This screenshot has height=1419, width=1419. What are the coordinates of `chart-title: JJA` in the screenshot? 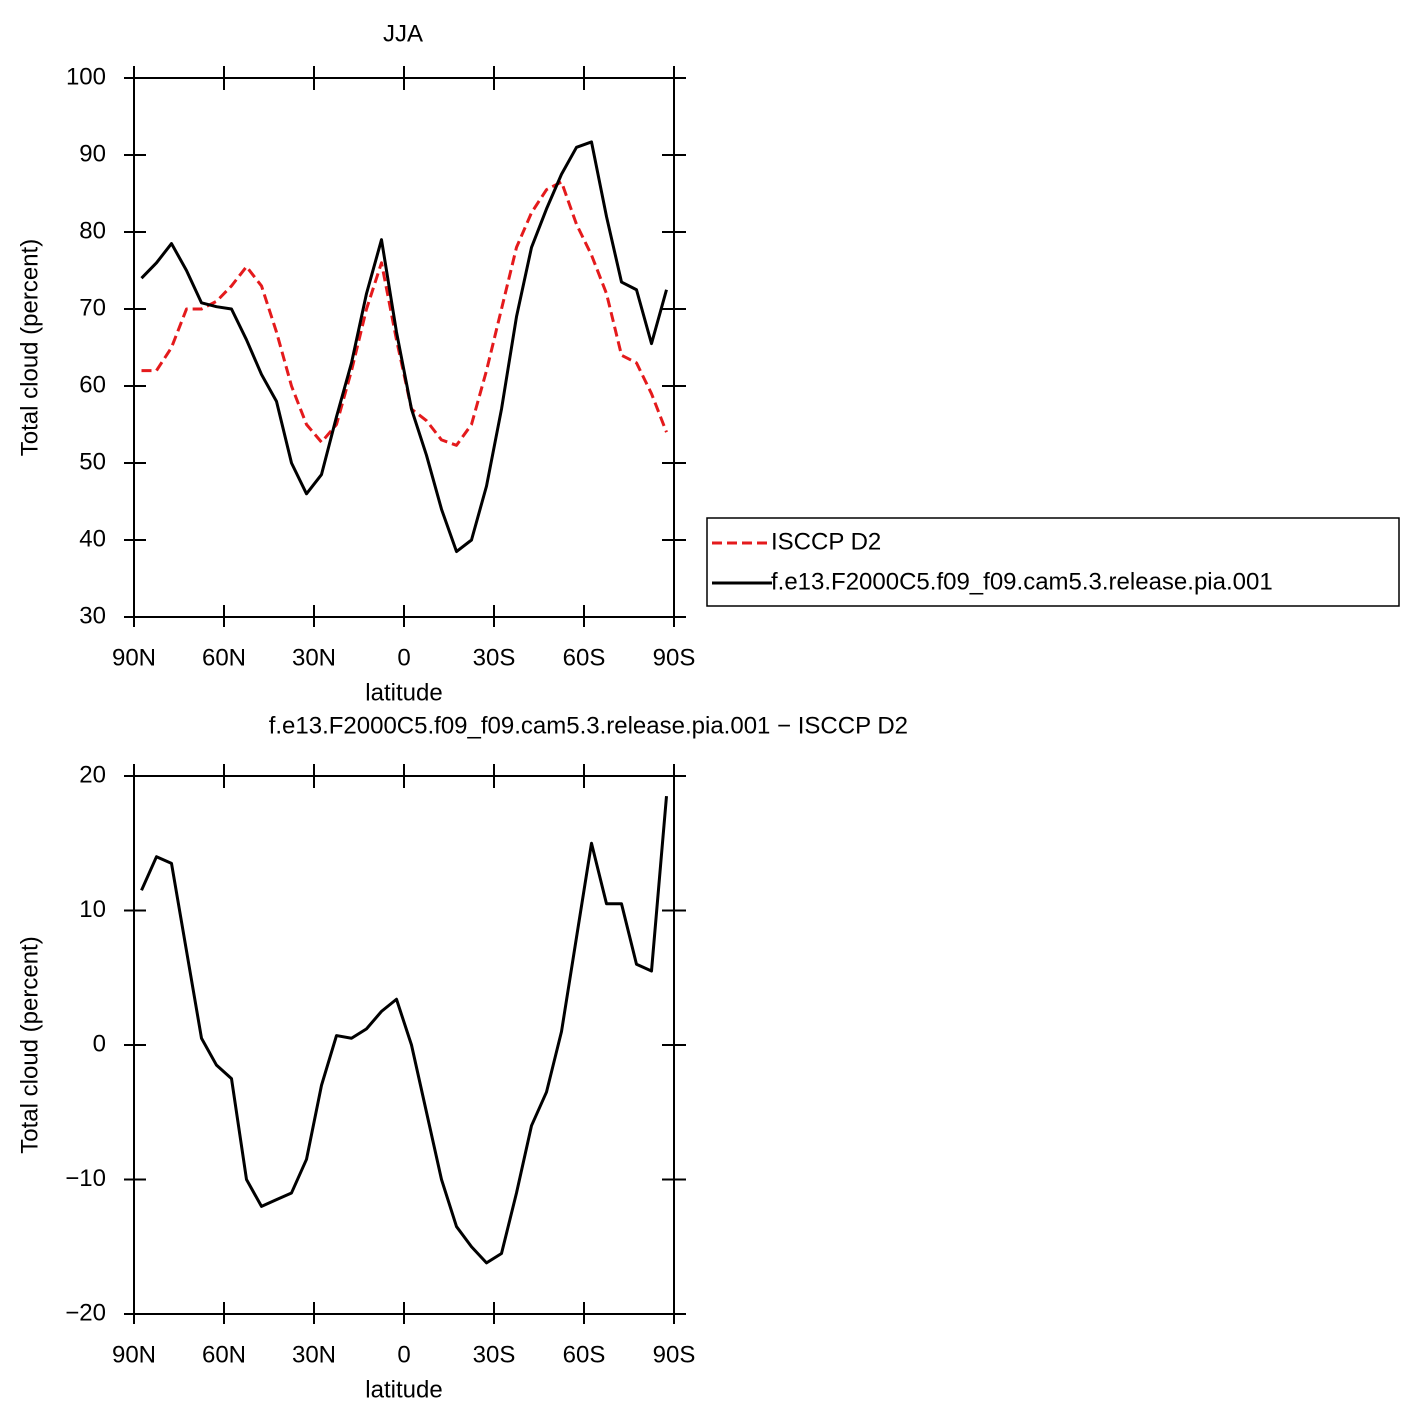 It's located at (403, 33).